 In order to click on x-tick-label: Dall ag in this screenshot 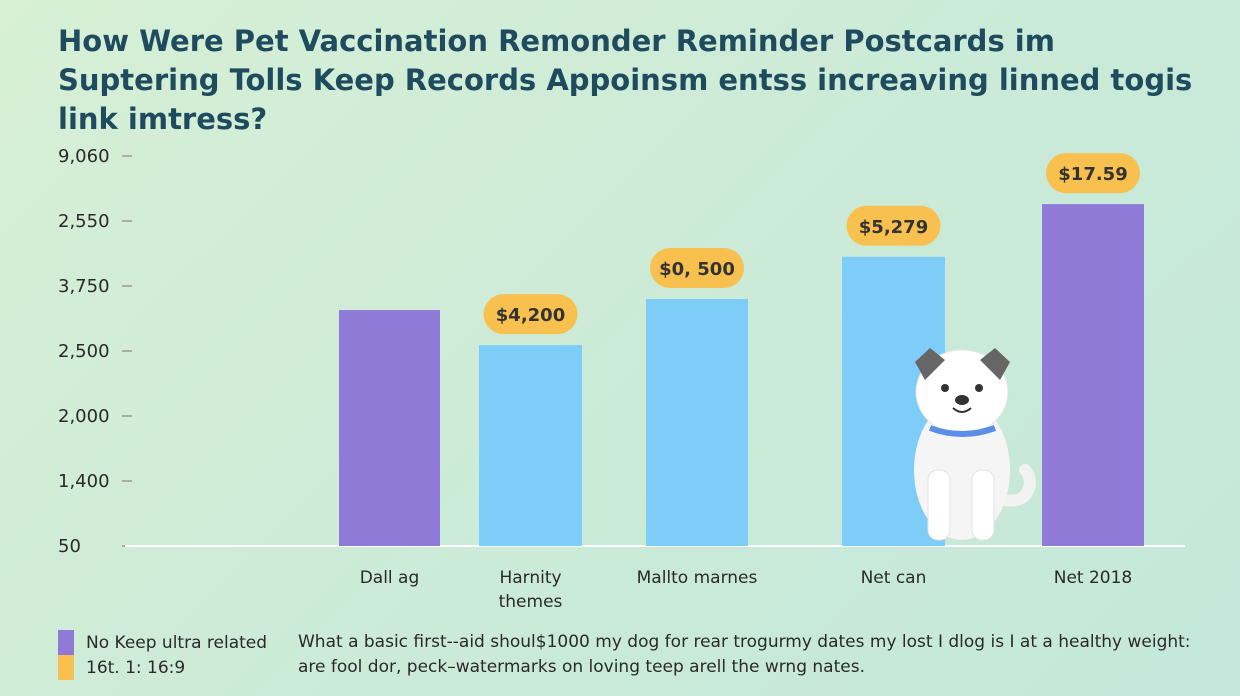, I will do `click(389, 578)`.